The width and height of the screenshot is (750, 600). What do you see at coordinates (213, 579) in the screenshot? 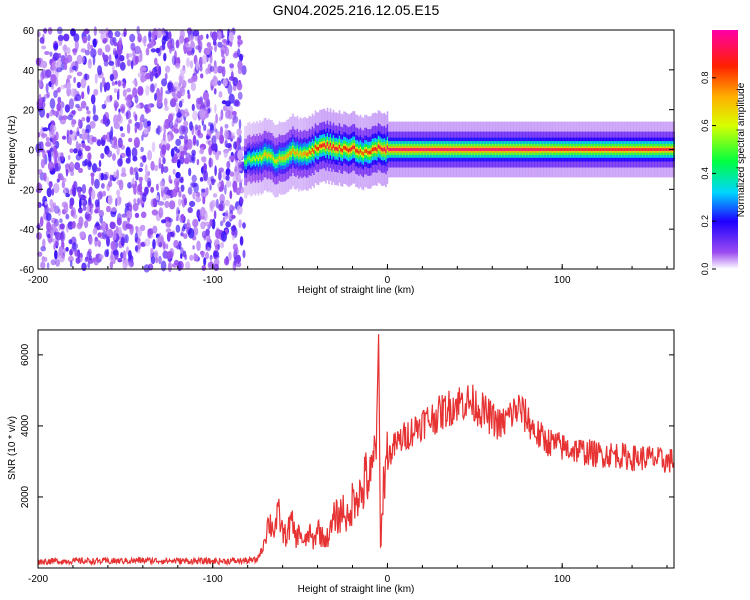
I see `snr-x-tick-label: -100` at bounding box center [213, 579].